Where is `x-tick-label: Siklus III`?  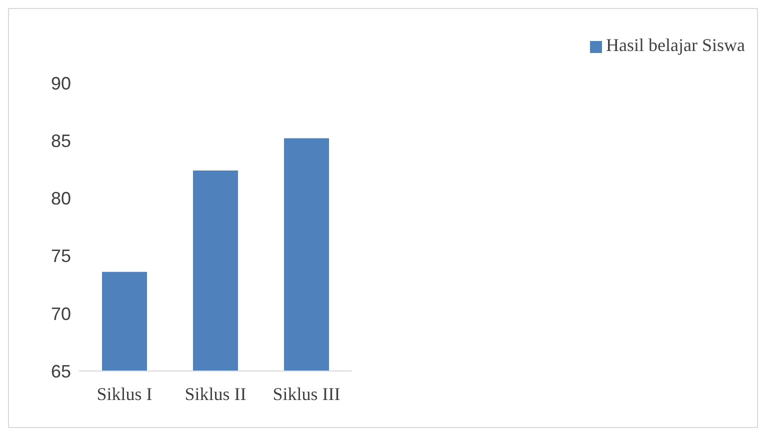
x-tick-label: Siklus III is located at coordinates (306, 394).